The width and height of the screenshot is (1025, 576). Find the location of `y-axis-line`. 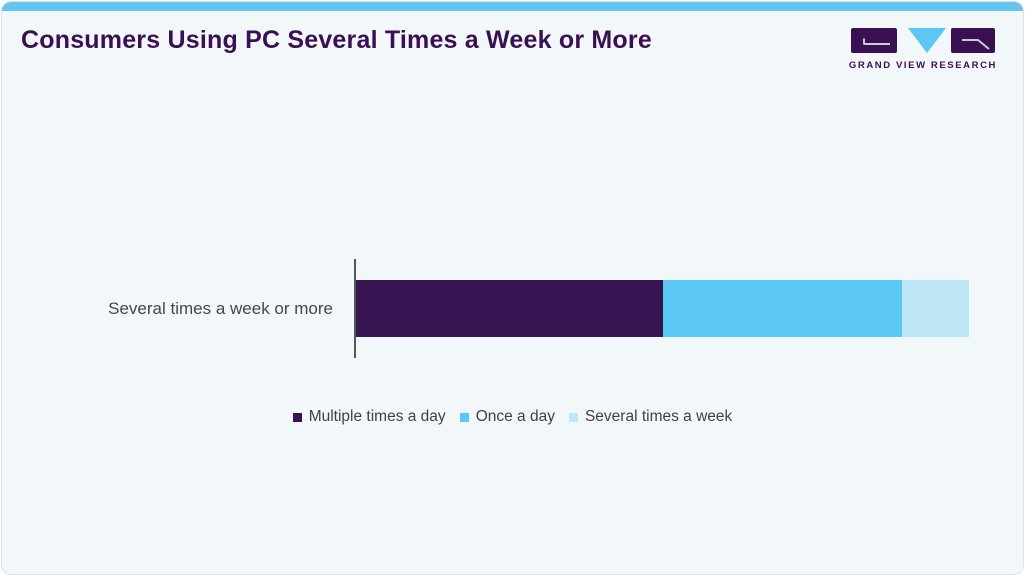

y-axis-line is located at coordinates (355, 308).